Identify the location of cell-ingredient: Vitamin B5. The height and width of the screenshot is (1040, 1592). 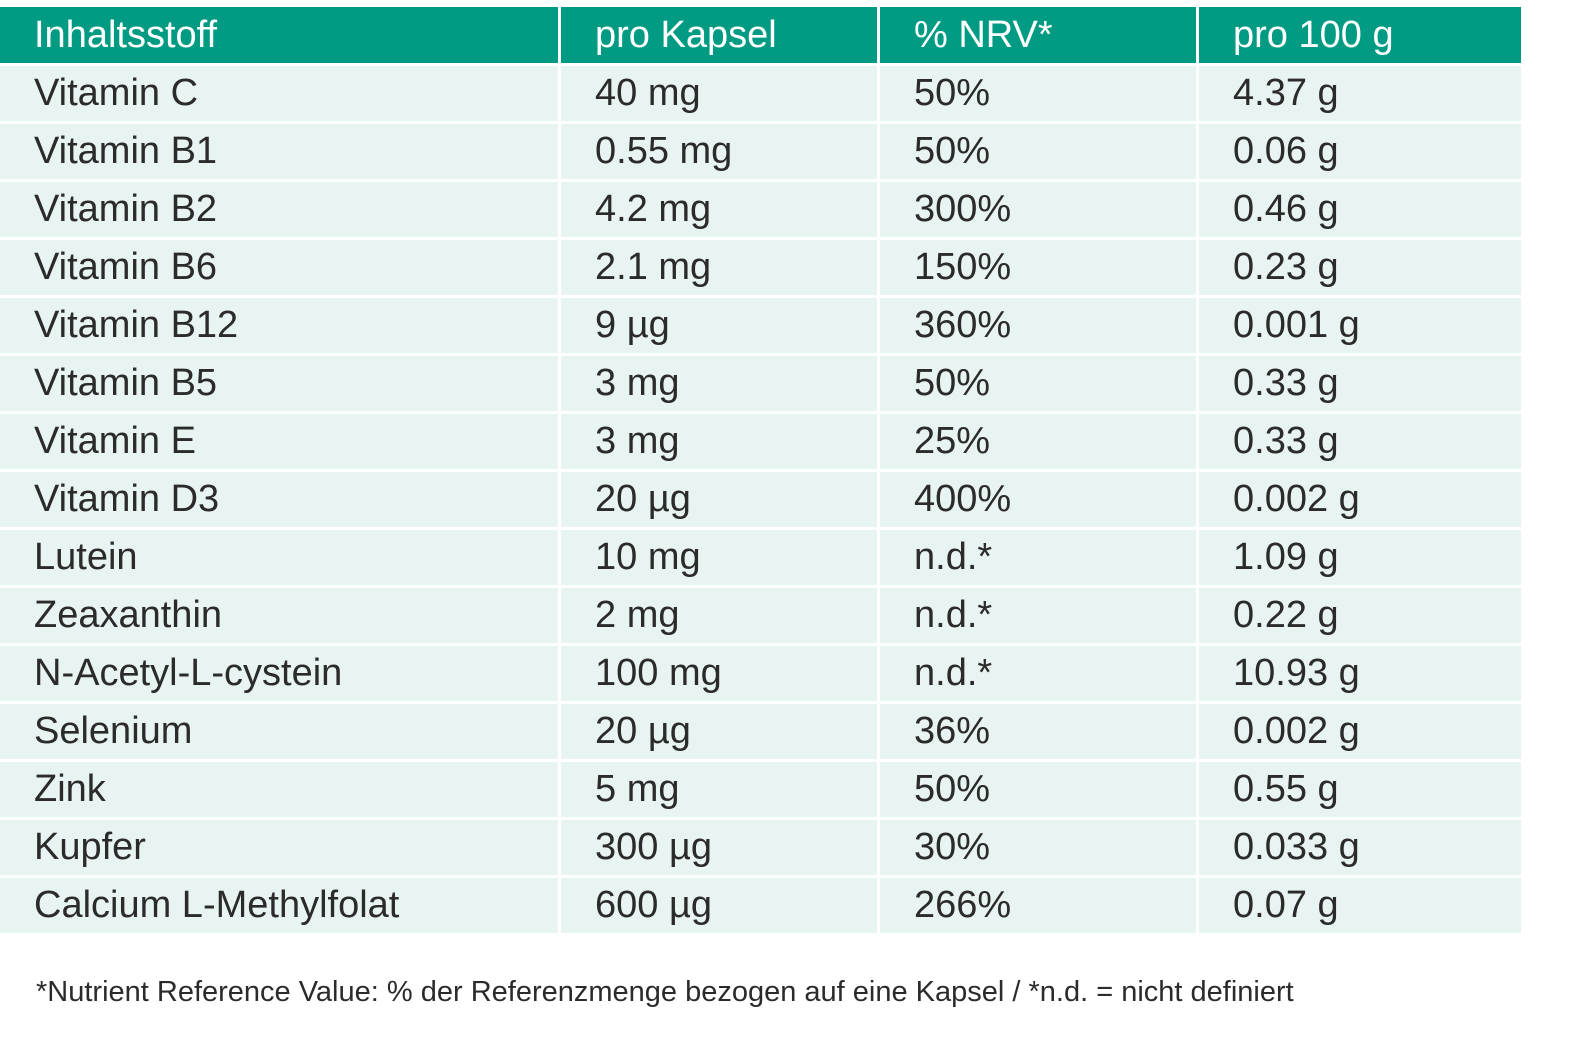
(279, 383).